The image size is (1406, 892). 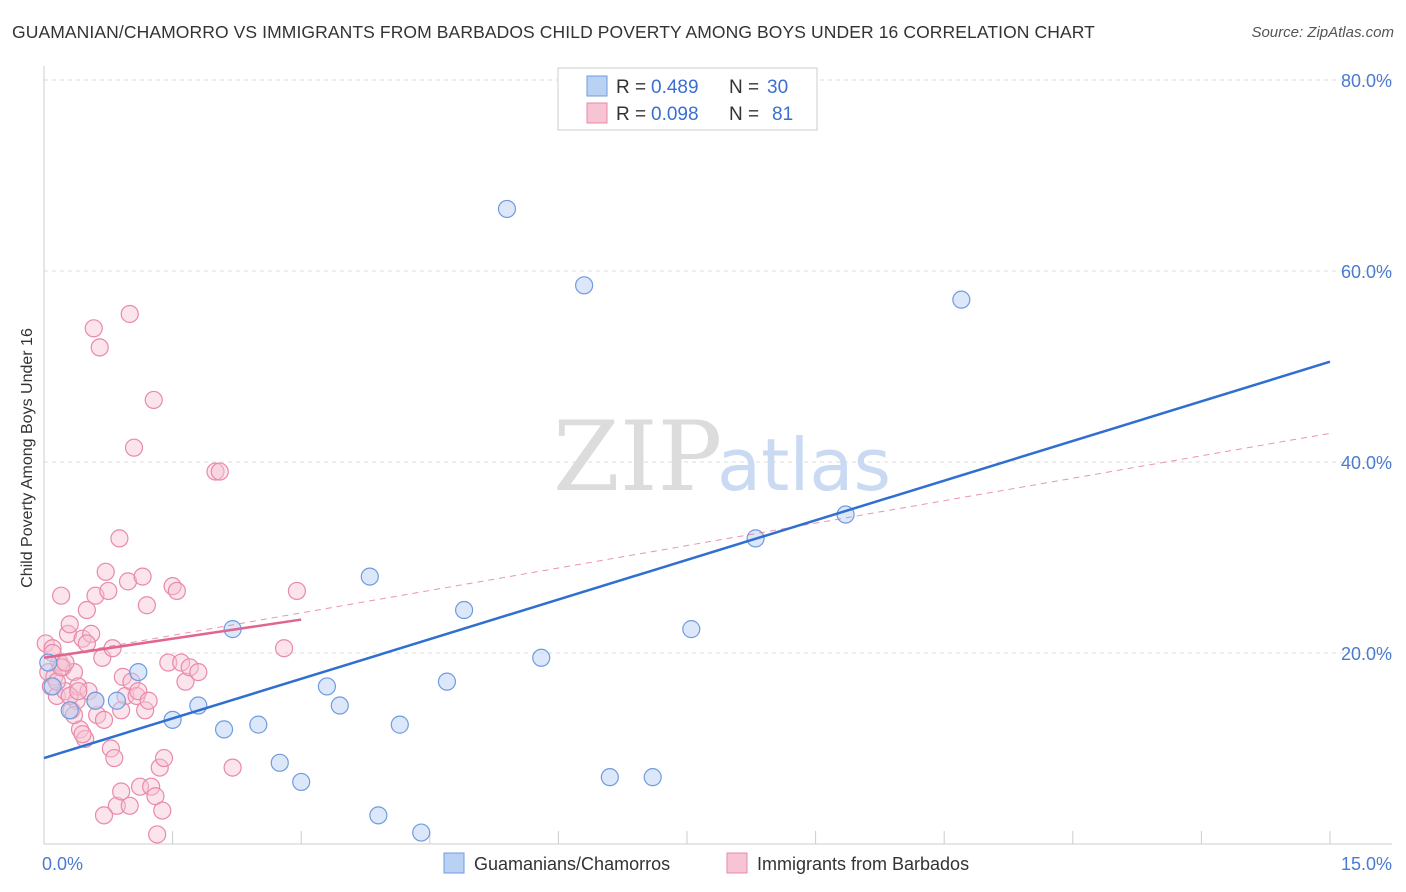 I want to click on legend-n-value: 81, so click(x=782, y=114).